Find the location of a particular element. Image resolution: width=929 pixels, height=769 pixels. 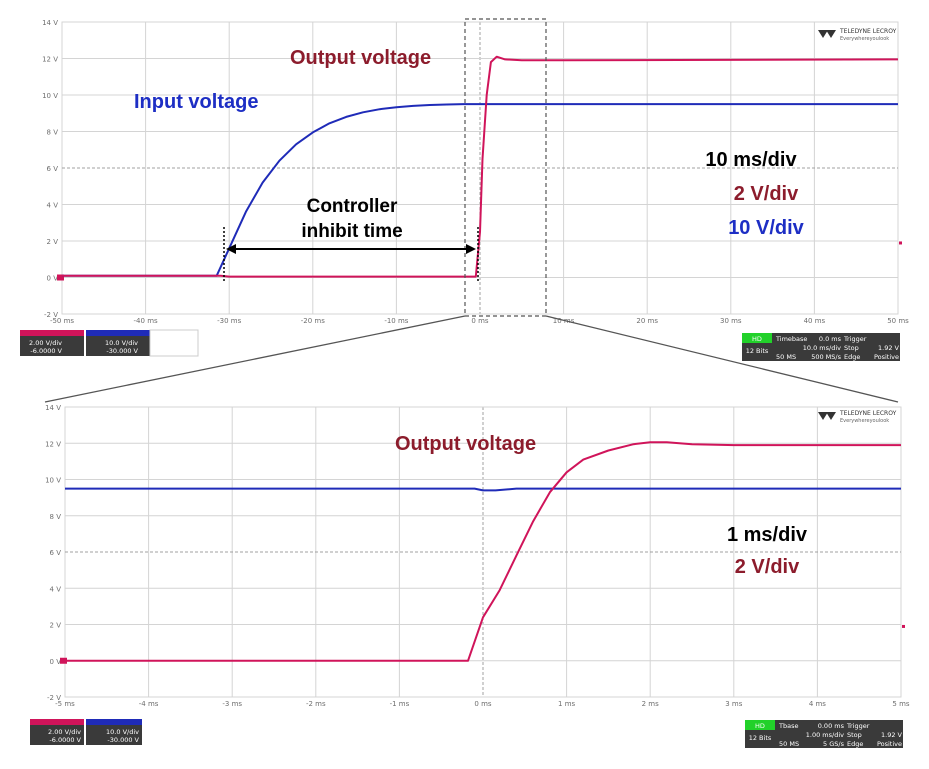

y-tick-label: 14 V is located at coordinates (50, 23).